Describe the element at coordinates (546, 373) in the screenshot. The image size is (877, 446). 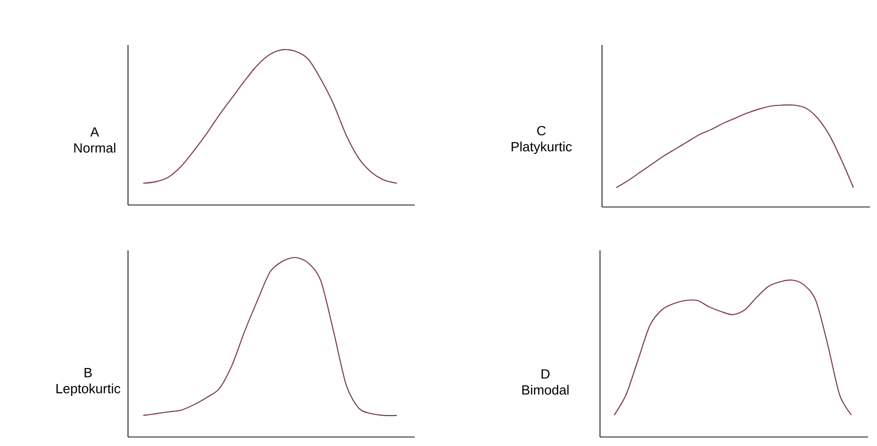
I see `text: D` at that location.